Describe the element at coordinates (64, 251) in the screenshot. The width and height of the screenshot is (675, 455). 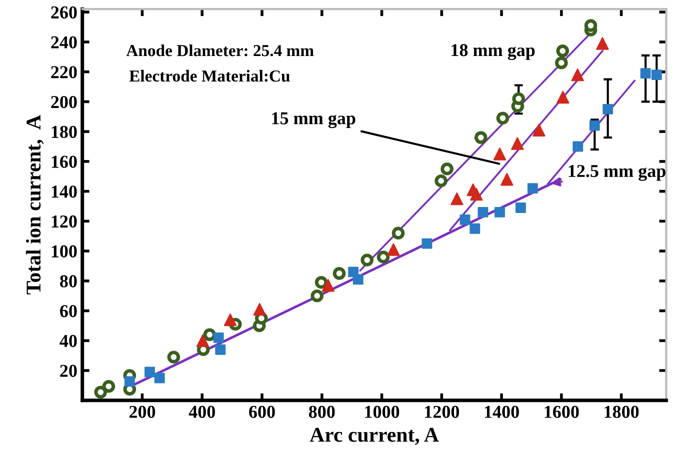
I see `y-tick-label: 100` at that location.